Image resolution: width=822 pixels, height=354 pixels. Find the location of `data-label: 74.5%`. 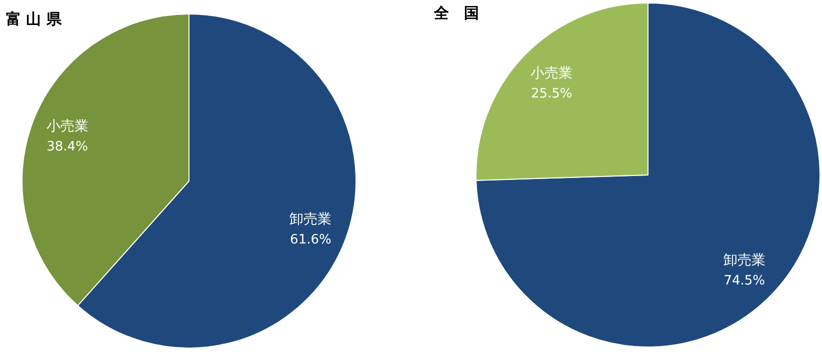

data-label: 74.5% is located at coordinates (744, 280).